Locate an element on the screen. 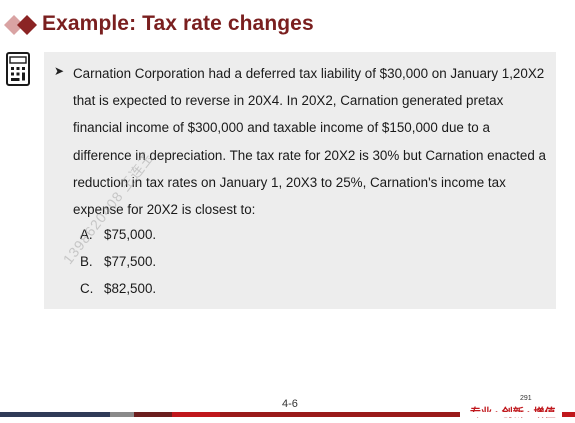 The image size is (575, 423). page-counter: 291 is located at coordinates (526, 398).